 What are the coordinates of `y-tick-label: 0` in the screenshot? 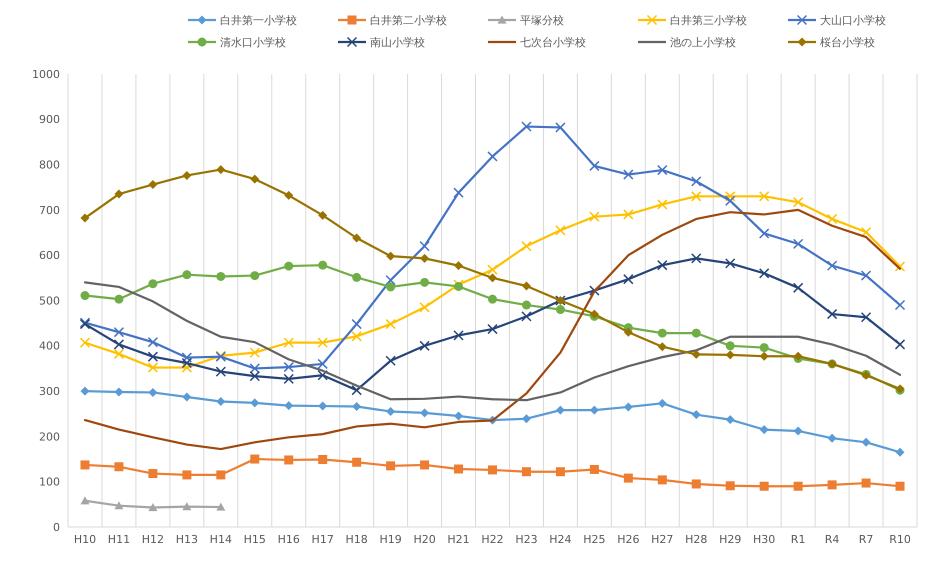 It's located at (56, 527).